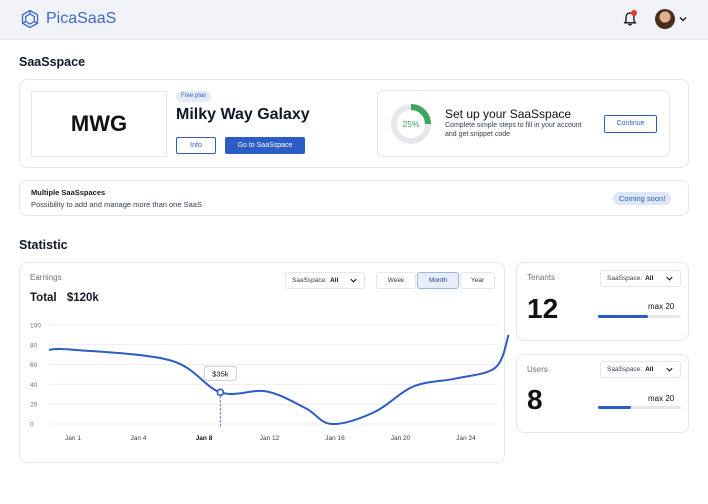 This screenshot has width=708, height=504. I want to click on setup-progress-label: 25%, so click(410, 124).